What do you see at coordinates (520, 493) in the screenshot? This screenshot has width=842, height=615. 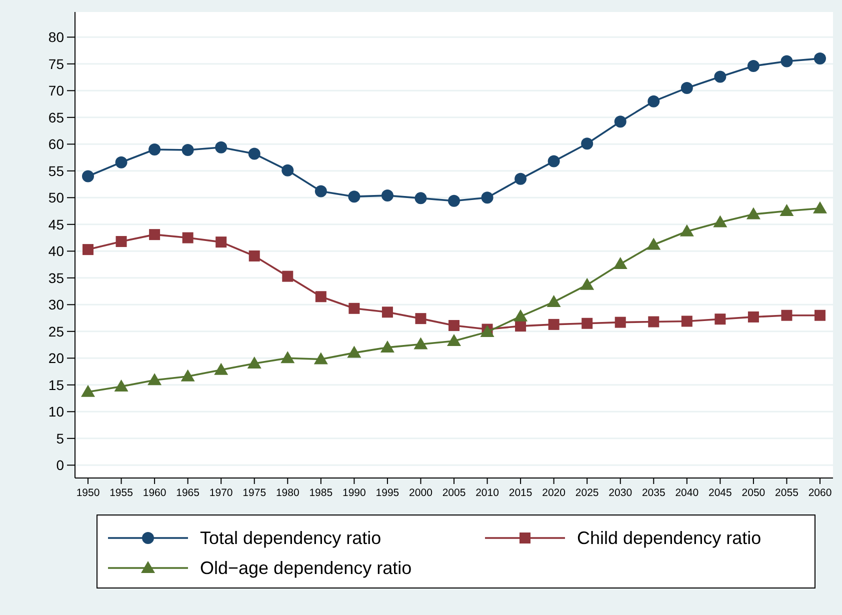 I see `x-tick-label: 2015` at bounding box center [520, 493].